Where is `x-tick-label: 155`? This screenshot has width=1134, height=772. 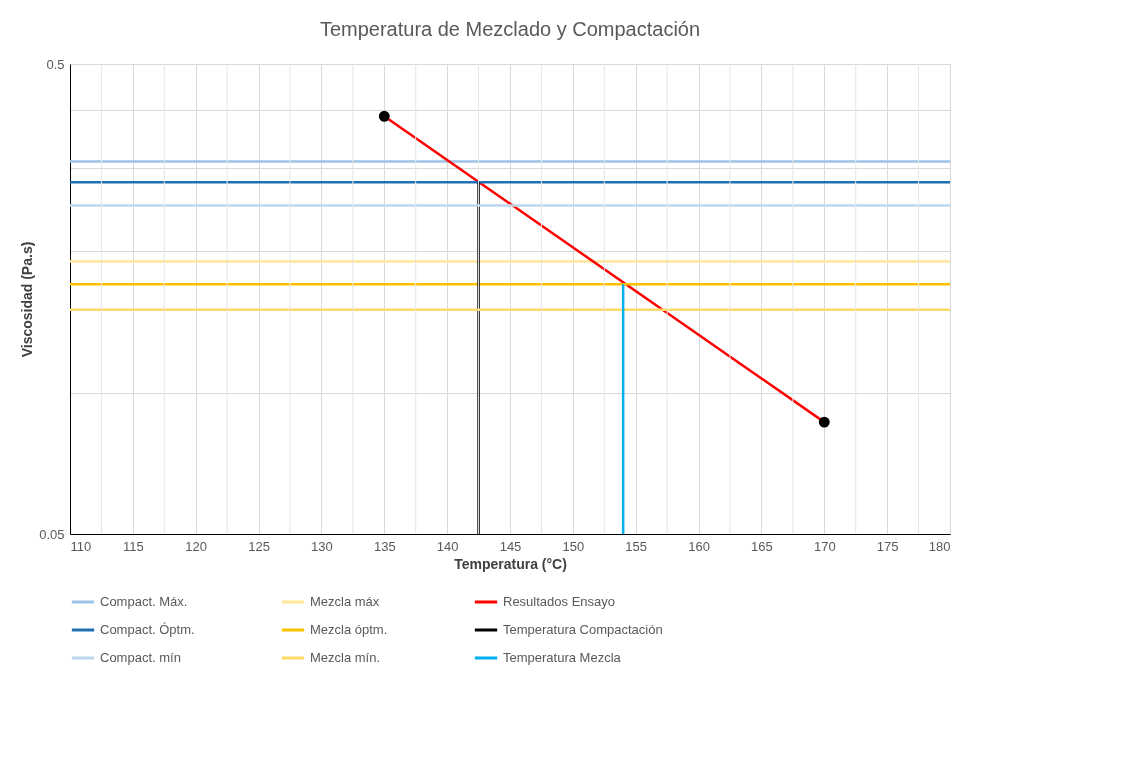 x-tick-label: 155 is located at coordinates (636, 546).